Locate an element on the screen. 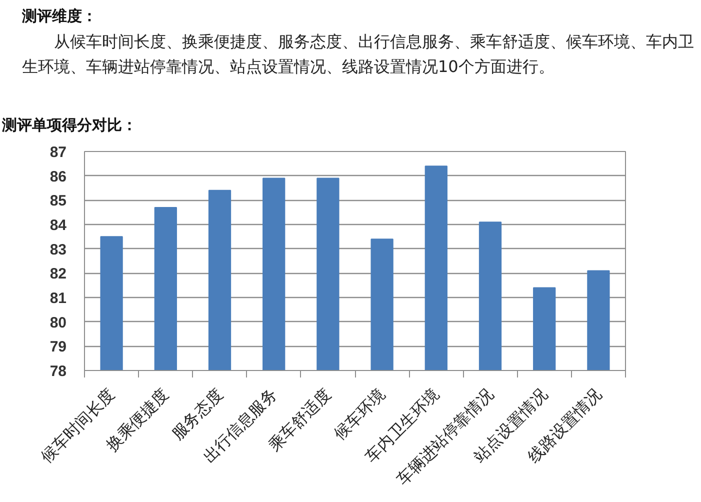 The image size is (701, 502). y-tick-label: 79 is located at coordinates (58, 347).